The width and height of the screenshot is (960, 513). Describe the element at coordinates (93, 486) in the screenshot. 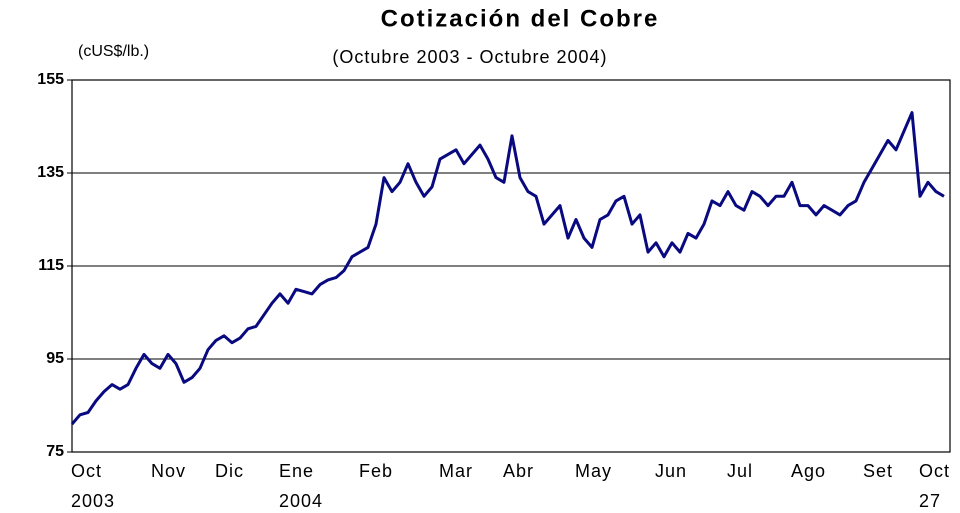

I see `x-tick-label: Oct 2003` at that location.